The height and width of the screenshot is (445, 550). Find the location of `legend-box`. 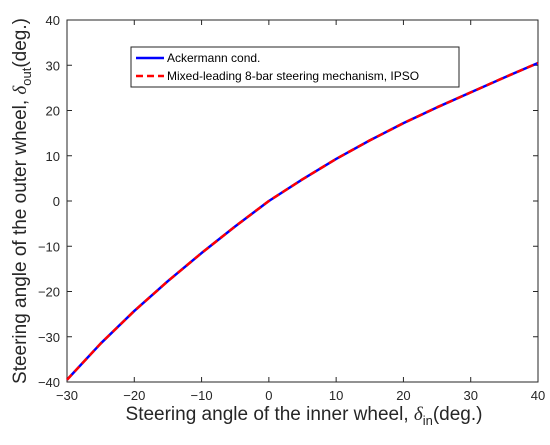

legend-box is located at coordinates (295, 67).